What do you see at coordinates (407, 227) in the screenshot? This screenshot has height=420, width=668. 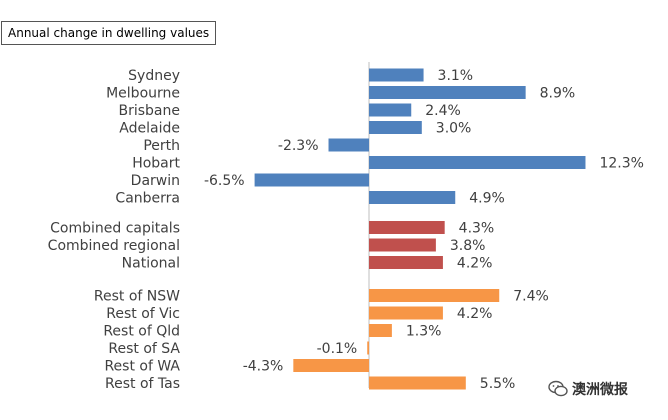 I see `bar-combined-capitals` at bounding box center [407, 227].